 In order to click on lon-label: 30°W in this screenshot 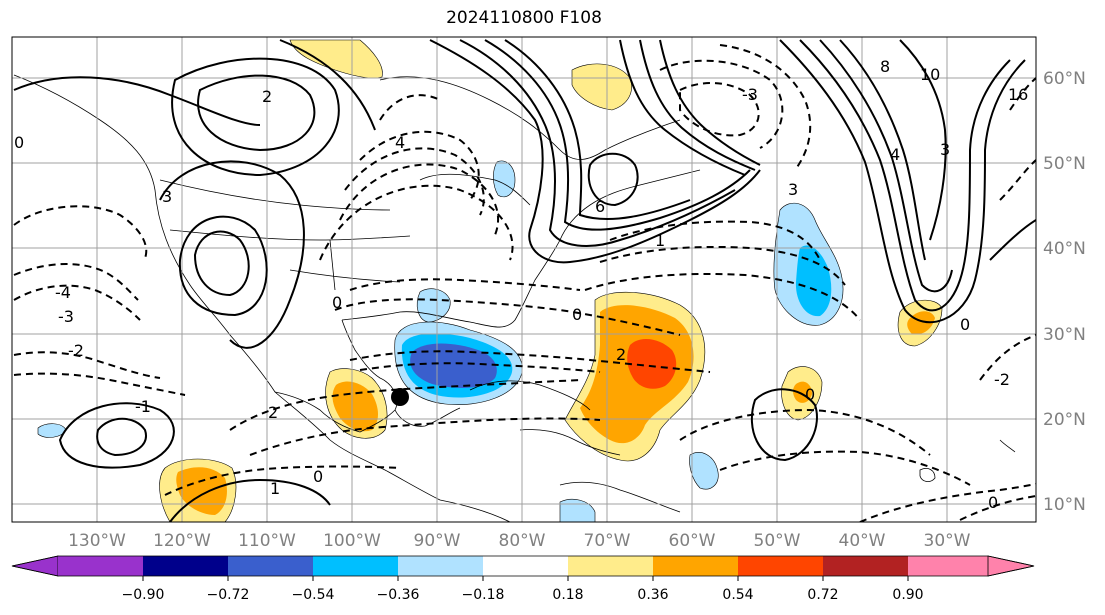, I will do `click(947, 541)`.